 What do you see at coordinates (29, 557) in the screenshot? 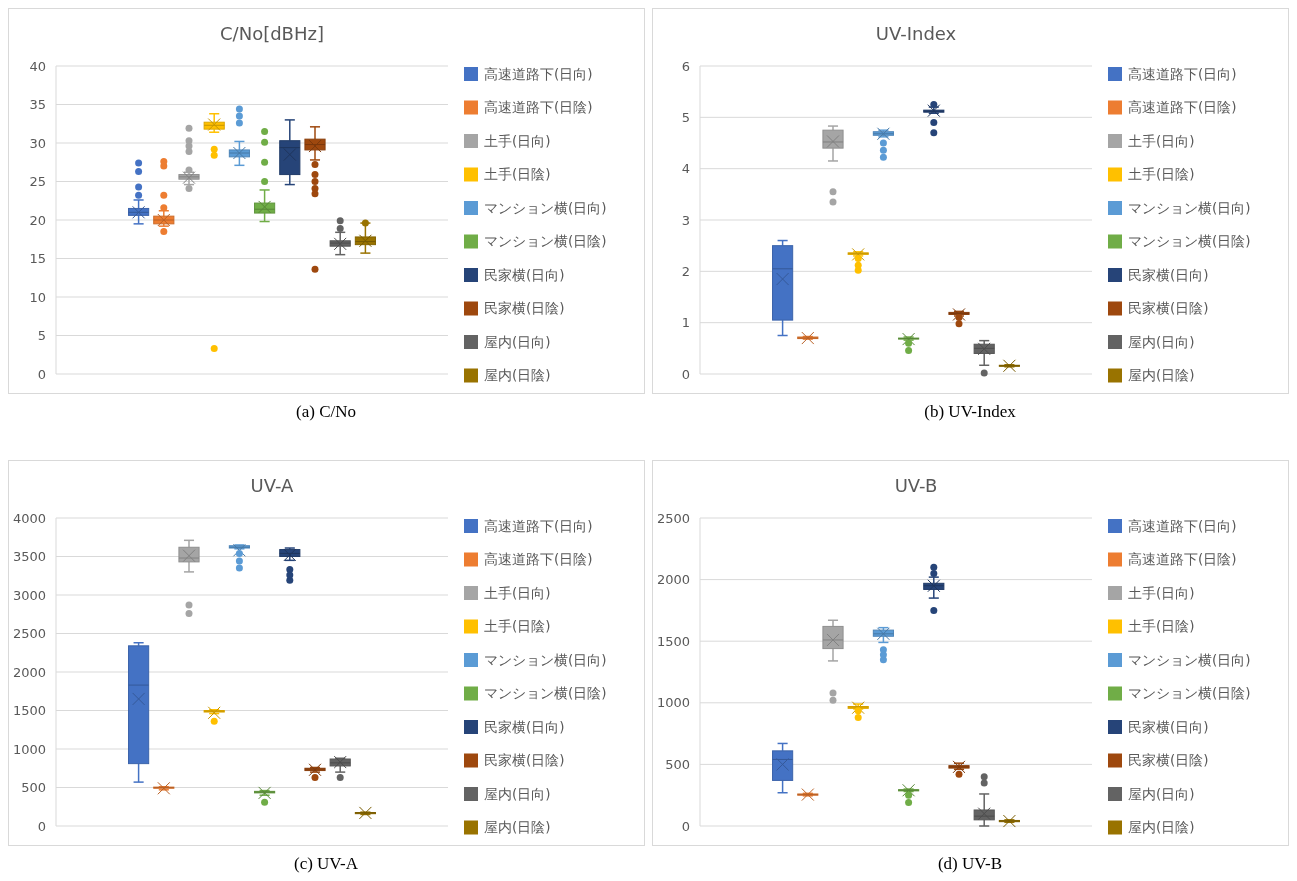
I see `y-tick-label: 3500` at bounding box center [29, 557].